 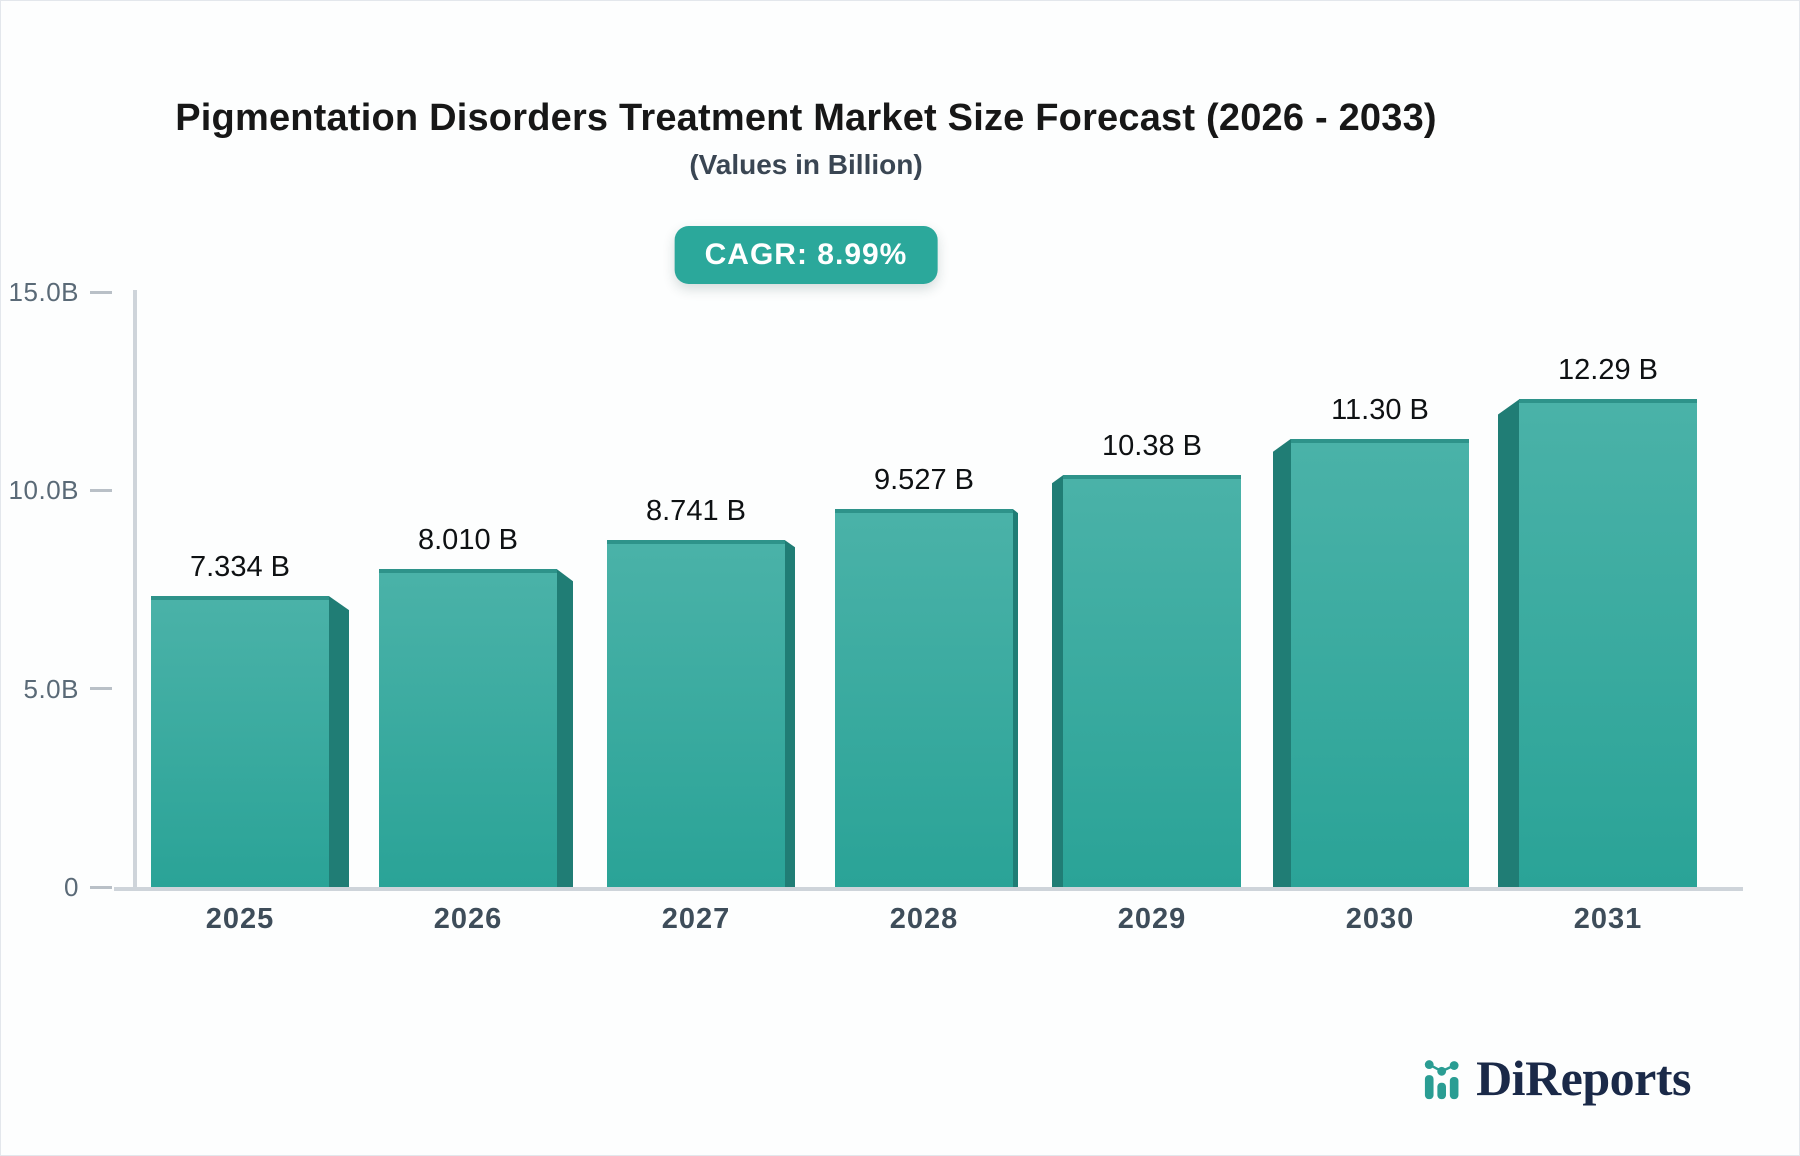 What do you see at coordinates (924, 698) in the screenshot?
I see `bar-2028` at bounding box center [924, 698].